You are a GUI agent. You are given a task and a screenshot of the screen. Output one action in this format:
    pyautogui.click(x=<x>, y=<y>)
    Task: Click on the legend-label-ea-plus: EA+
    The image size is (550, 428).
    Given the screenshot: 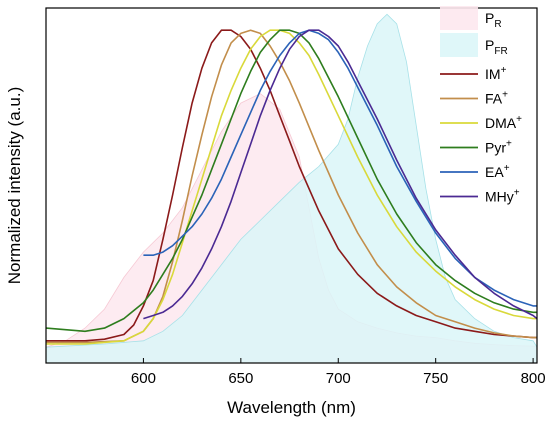 What is the action you would take?
    pyautogui.click(x=497, y=171)
    